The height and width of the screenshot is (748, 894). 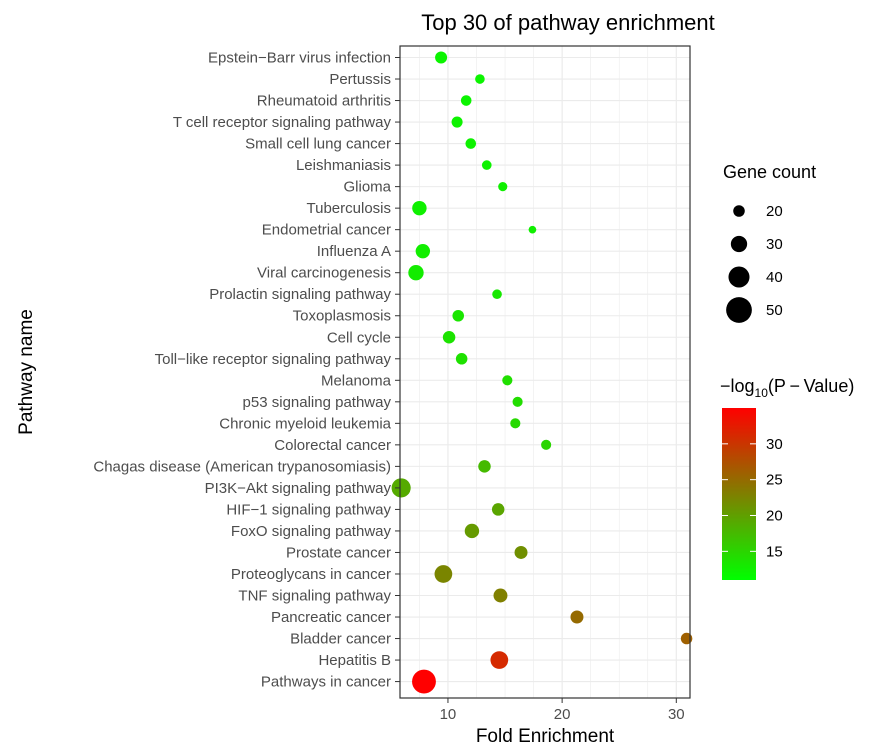 What do you see at coordinates (774, 444) in the screenshot?
I see `color-legend-label: 30` at bounding box center [774, 444].